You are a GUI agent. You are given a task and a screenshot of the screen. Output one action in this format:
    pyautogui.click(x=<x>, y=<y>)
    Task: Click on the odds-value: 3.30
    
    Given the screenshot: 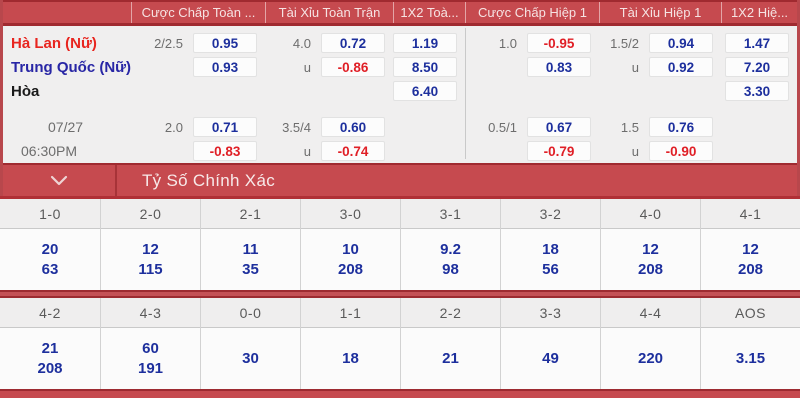 What is the action you would take?
    pyautogui.click(x=757, y=91)
    